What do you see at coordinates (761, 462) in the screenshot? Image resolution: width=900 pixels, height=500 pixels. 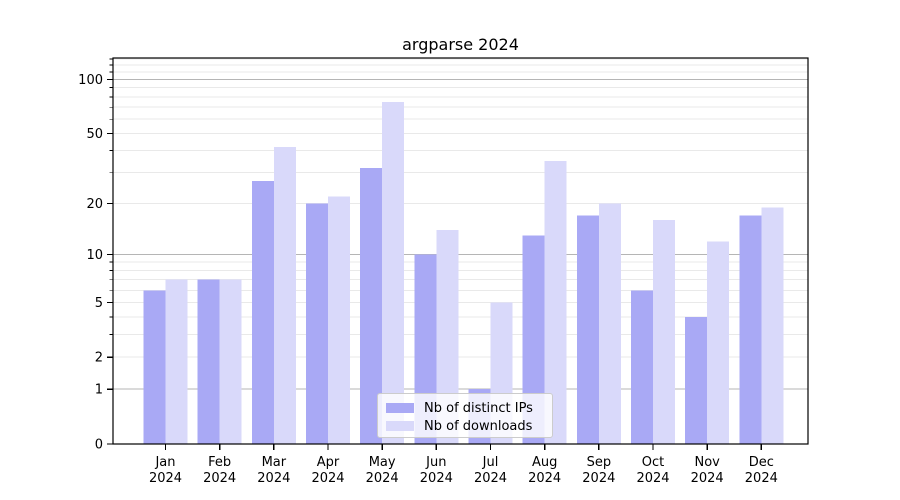 I see `x-tick-label-month-dec: Dec` at bounding box center [761, 462].